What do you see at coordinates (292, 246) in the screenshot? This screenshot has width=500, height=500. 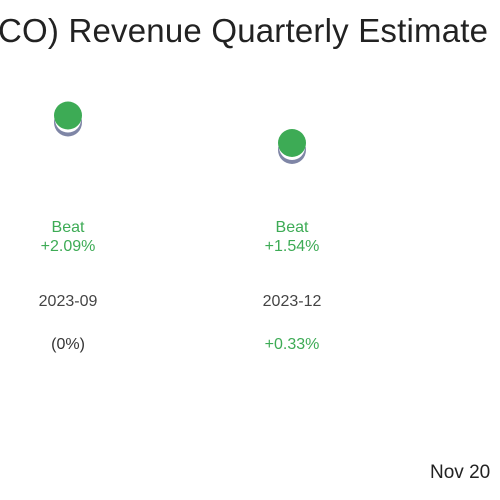 I see `surprise-percent-label: +1.54%` at bounding box center [292, 246].